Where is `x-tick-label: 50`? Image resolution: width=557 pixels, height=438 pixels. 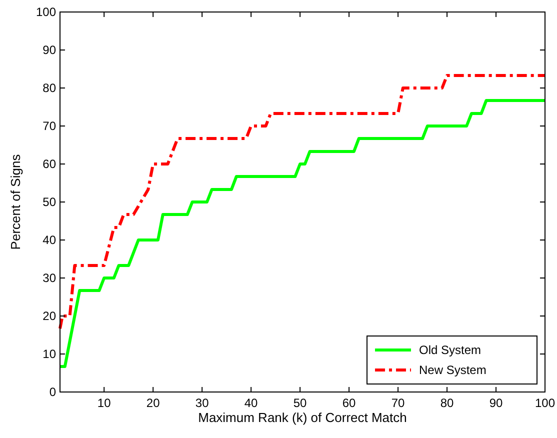
x-tick-label: 50 is located at coordinates (300, 403).